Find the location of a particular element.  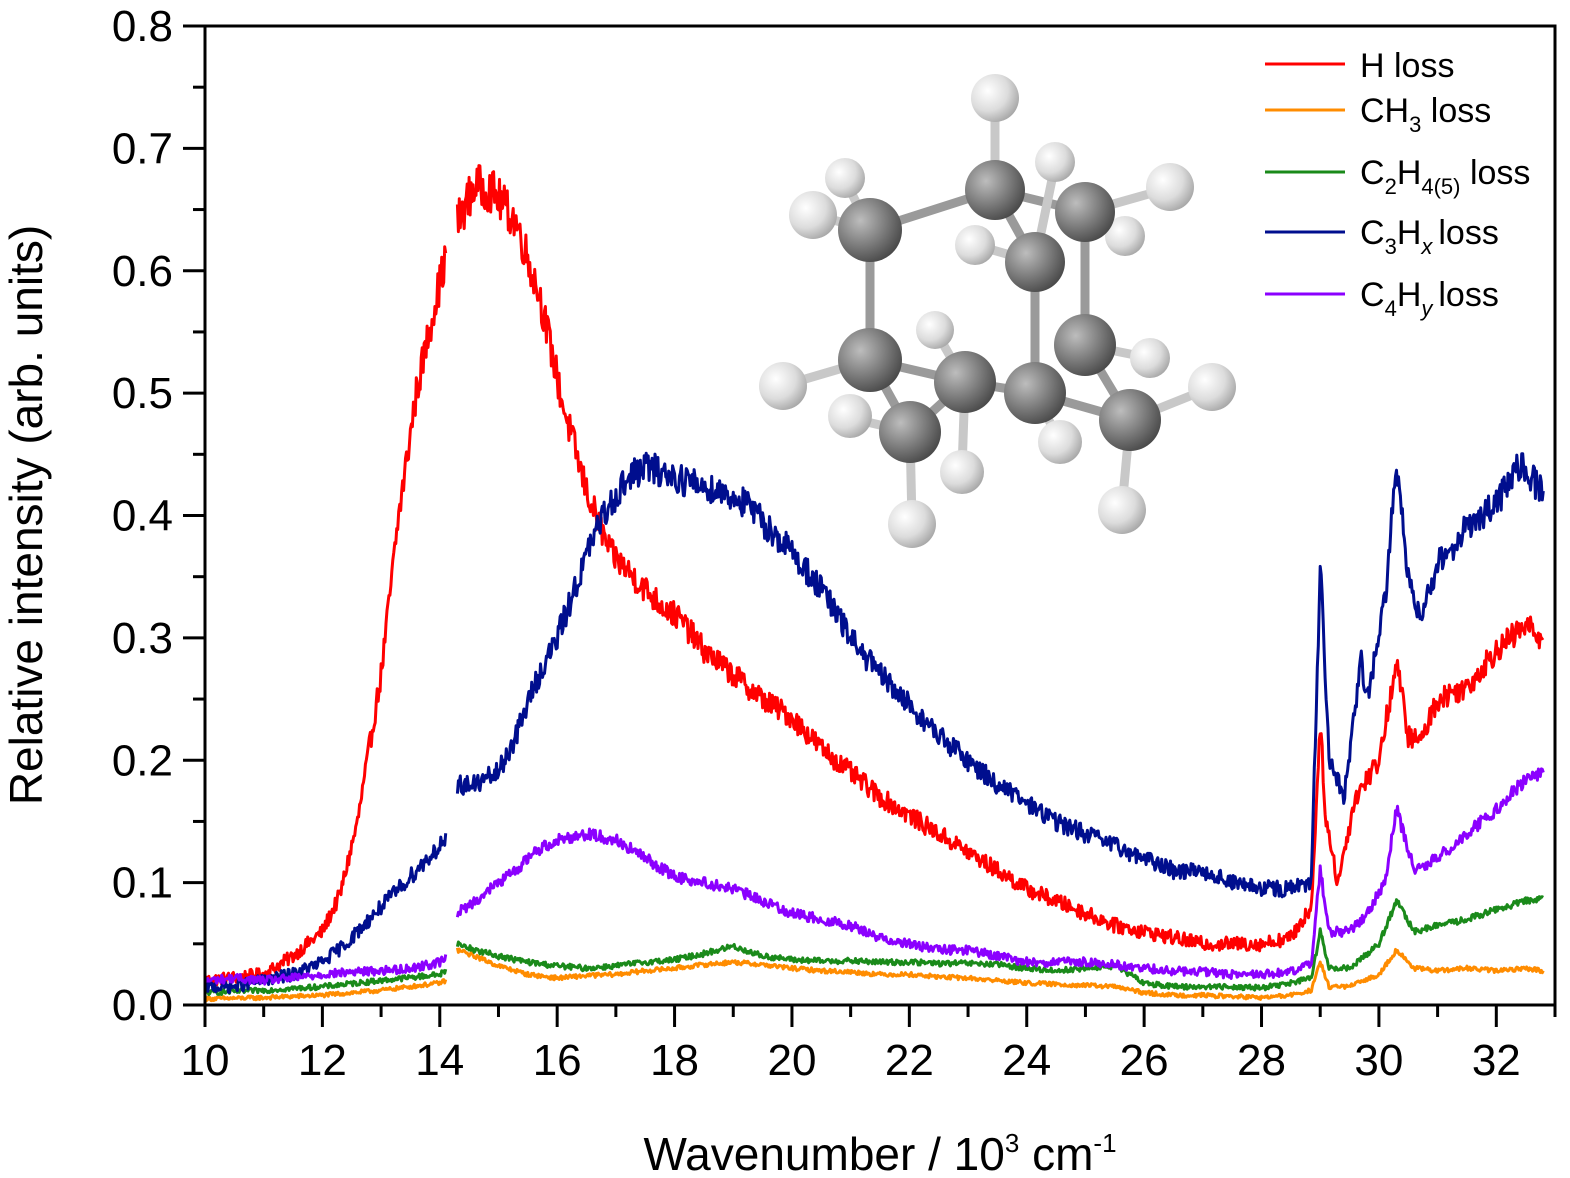

y-tick-label: 0.2 is located at coordinates (142, 760).